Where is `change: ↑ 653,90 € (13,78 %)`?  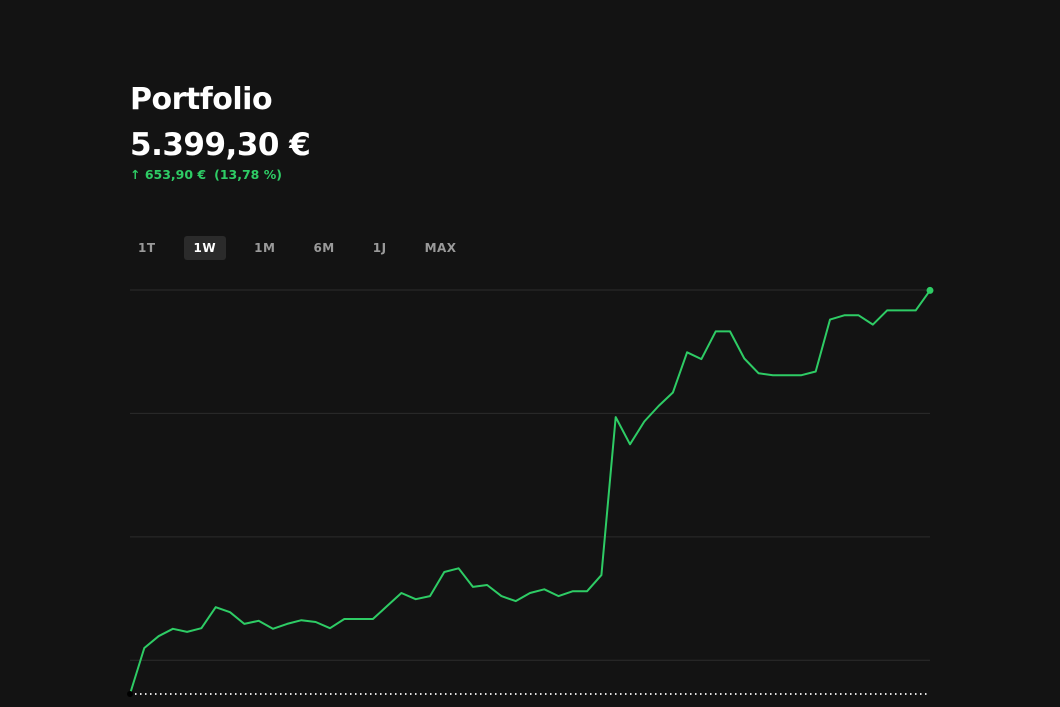 change: ↑ 653,90 € (13,78 %) is located at coordinates (210, 174).